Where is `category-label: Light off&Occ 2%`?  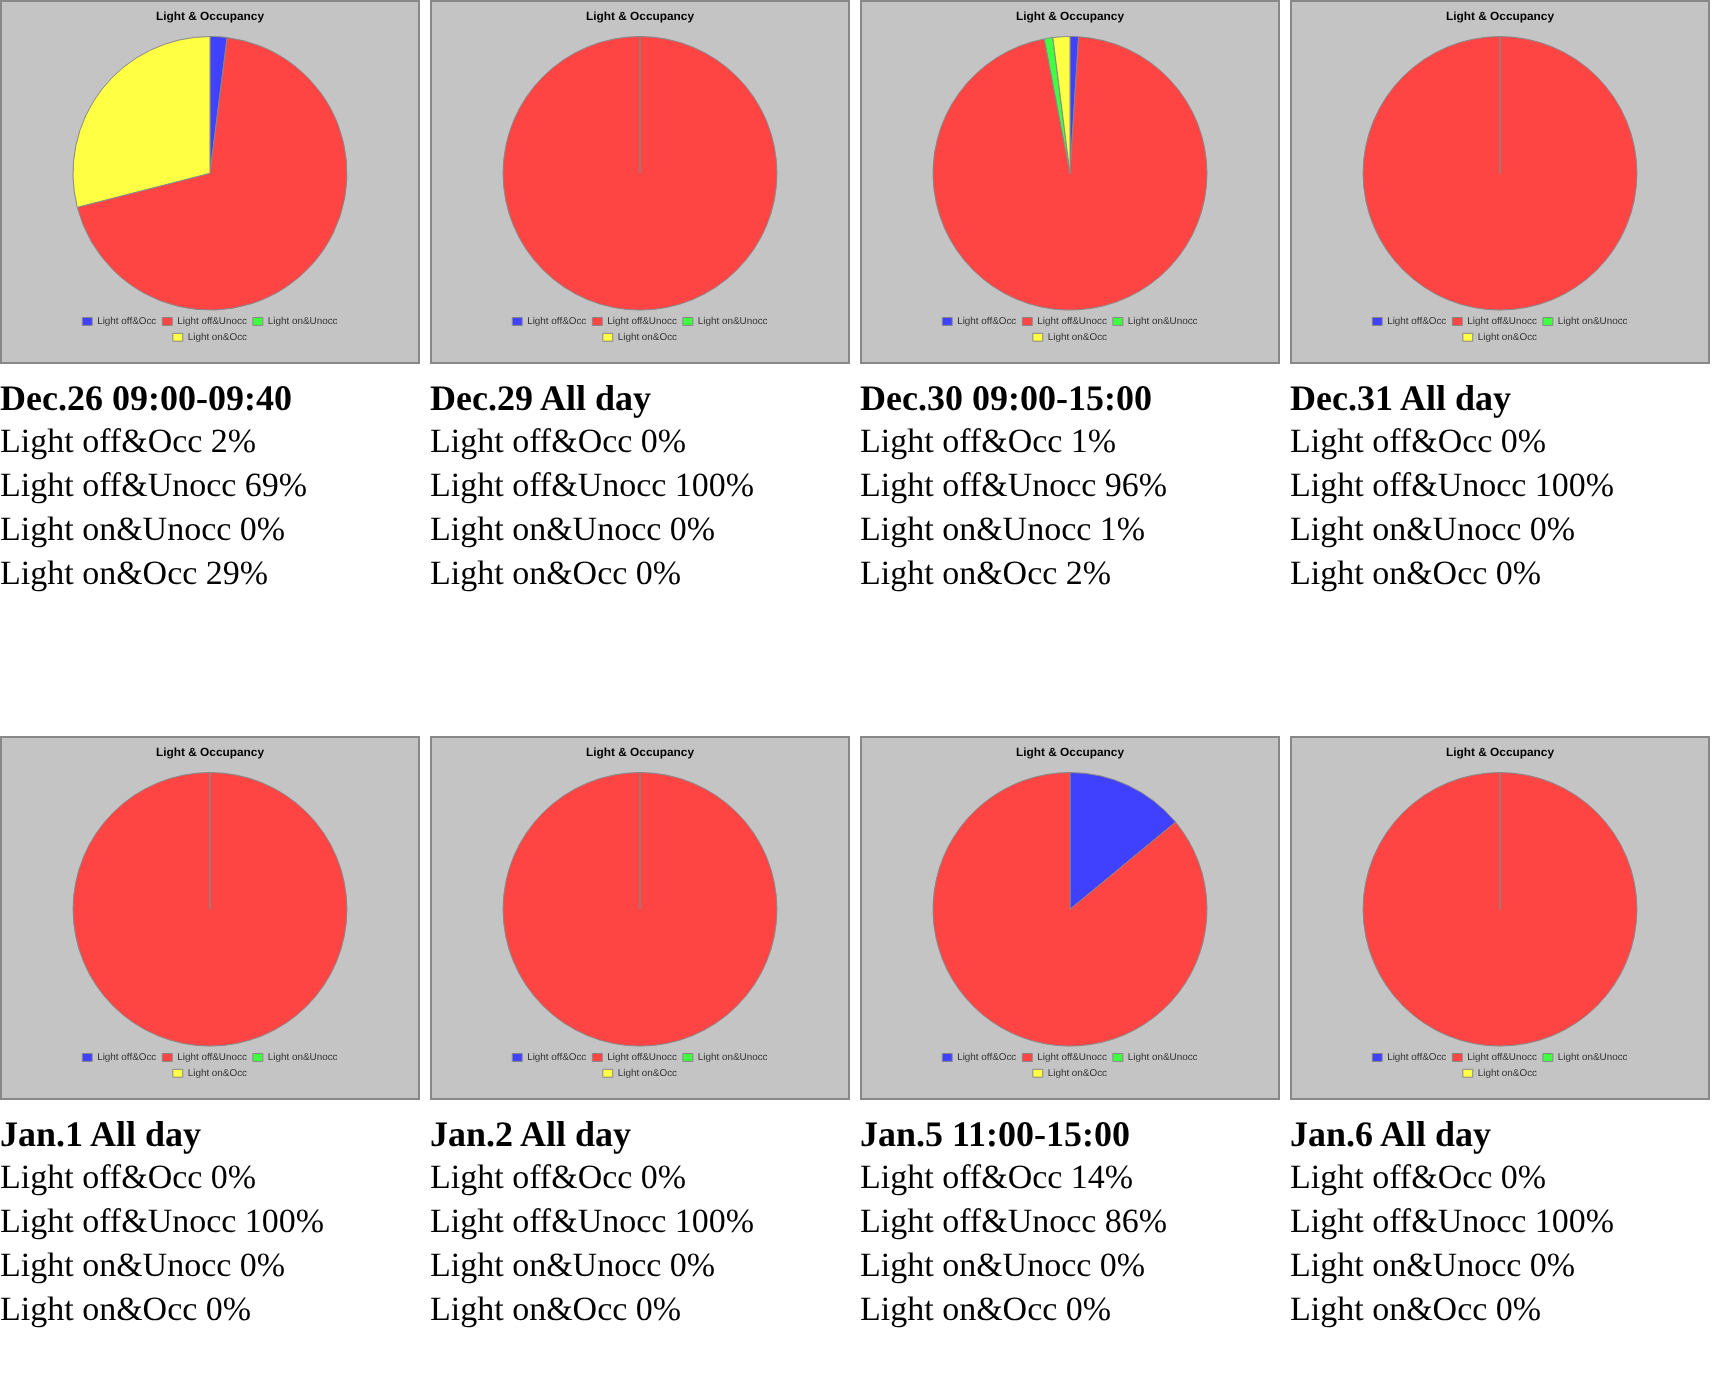
category-label: Light off&Occ 2% is located at coordinates (128, 441).